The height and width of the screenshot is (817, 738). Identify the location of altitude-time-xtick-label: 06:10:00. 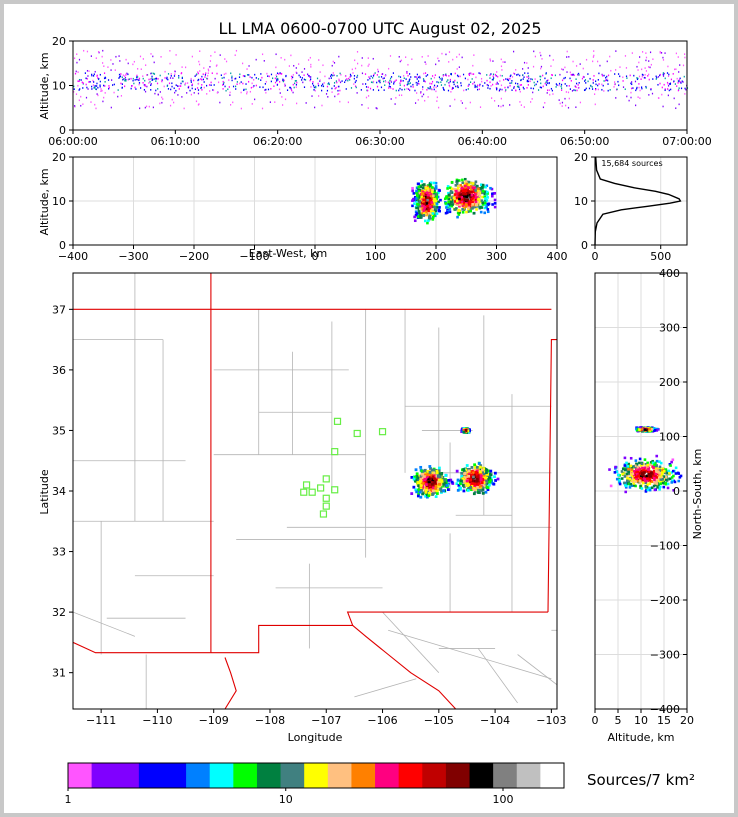
(175, 141).